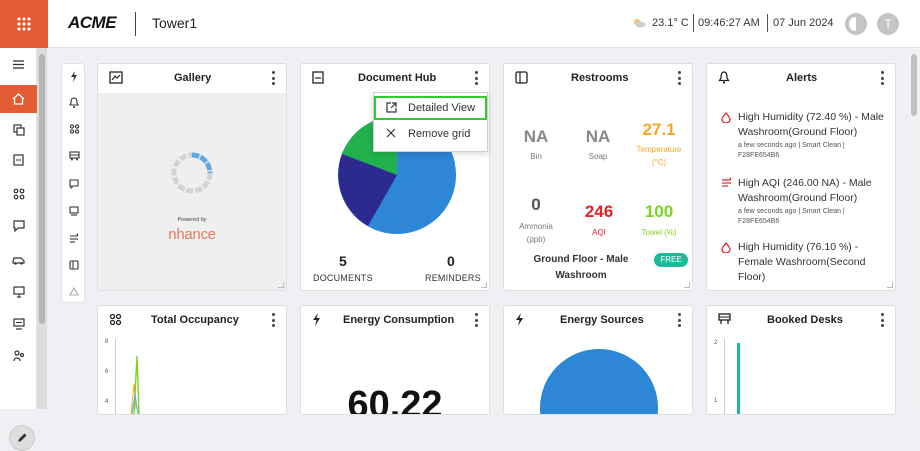 The height and width of the screenshot is (451, 920). What do you see at coordinates (581, 275) in the screenshot?
I see `restroom-location-line2: Washroom` at bounding box center [581, 275].